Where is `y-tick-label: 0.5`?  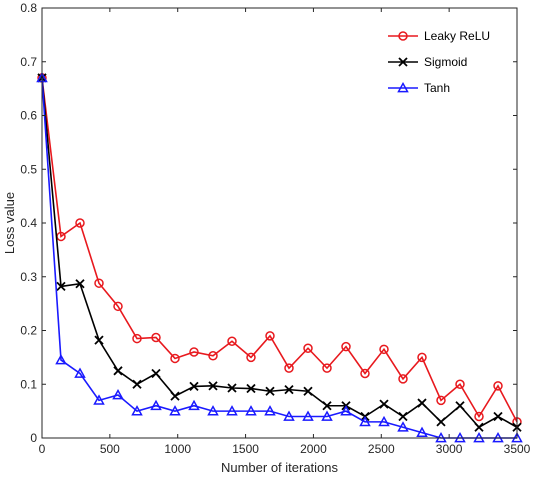
y-tick-label: 0.5 is located at coordinates (28, 169).